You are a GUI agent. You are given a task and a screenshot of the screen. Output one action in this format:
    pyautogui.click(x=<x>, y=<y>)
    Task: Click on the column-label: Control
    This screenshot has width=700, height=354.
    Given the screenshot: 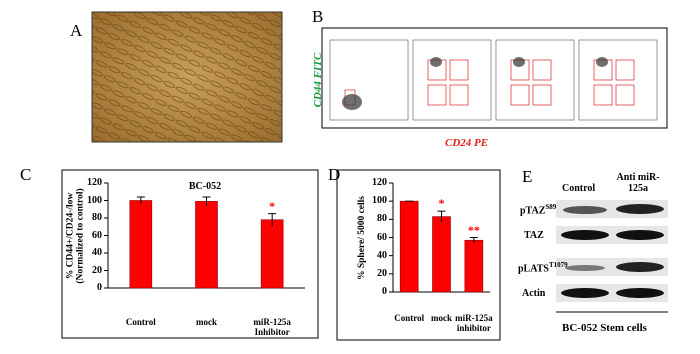 What is the action you would take?
    pyautogui.click(x=579, y=188)
    